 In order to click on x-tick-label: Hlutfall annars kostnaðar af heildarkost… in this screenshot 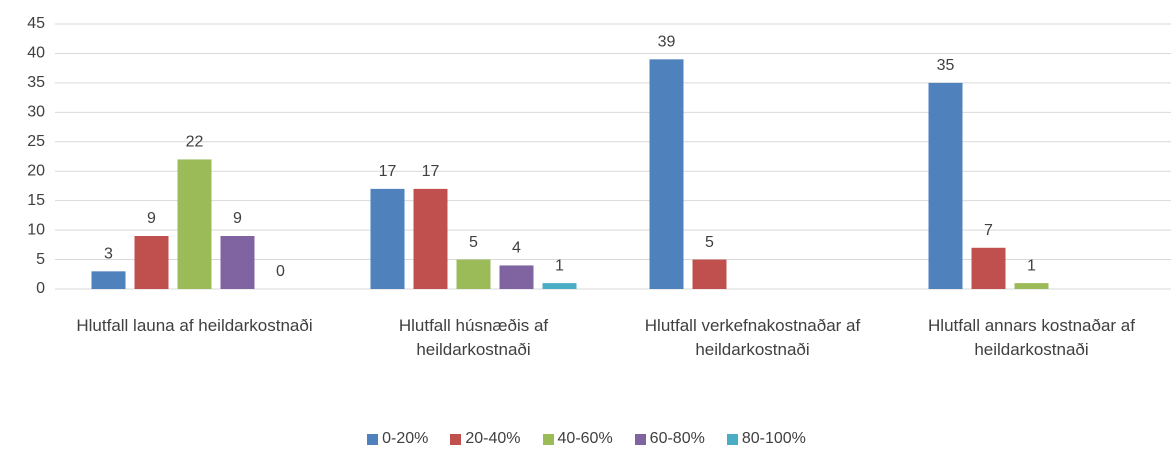, I will do `click(1031, 337)`.